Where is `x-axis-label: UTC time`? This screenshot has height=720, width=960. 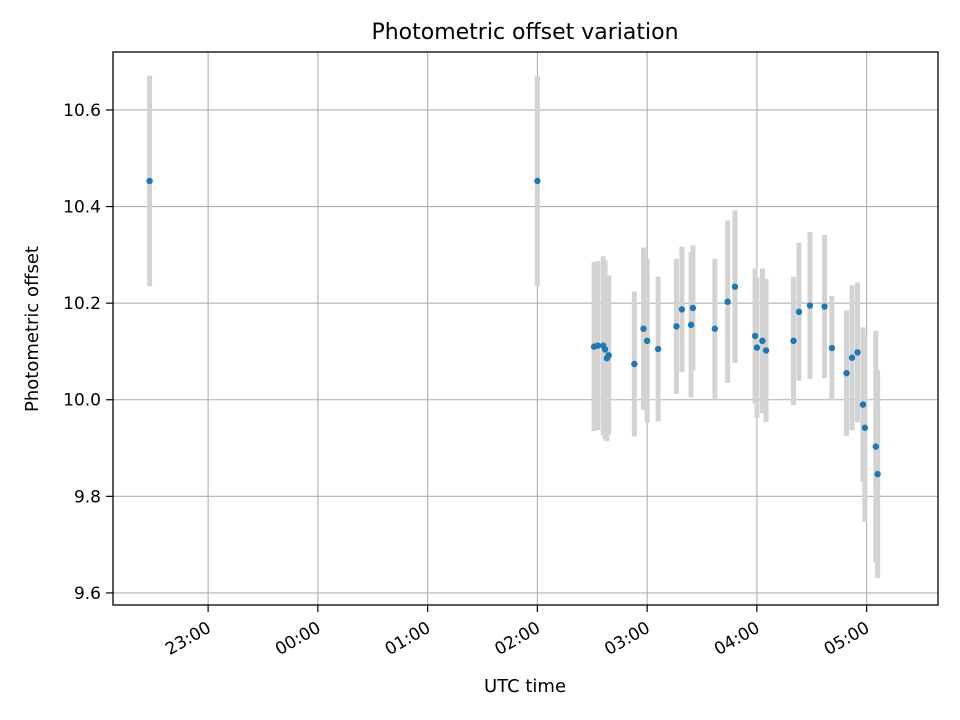
x-axis-label: UTC time is located at coordinates (525, 686).